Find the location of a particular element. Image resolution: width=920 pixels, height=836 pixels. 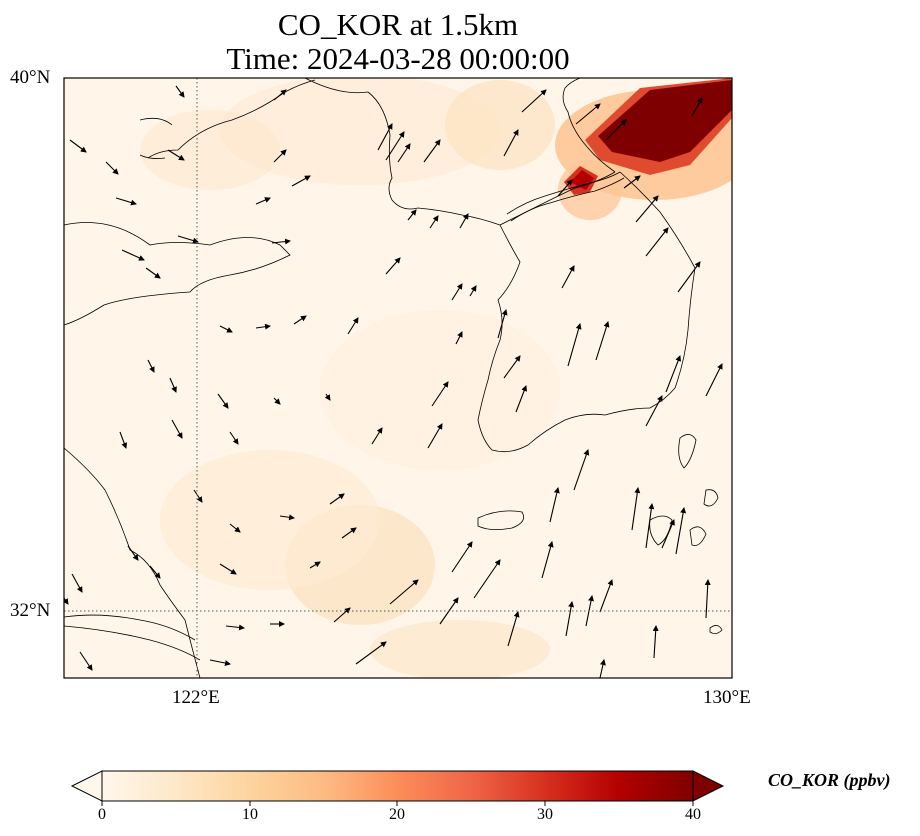

lon-tick-130e: 130°E is located at coordinates (727, 697).